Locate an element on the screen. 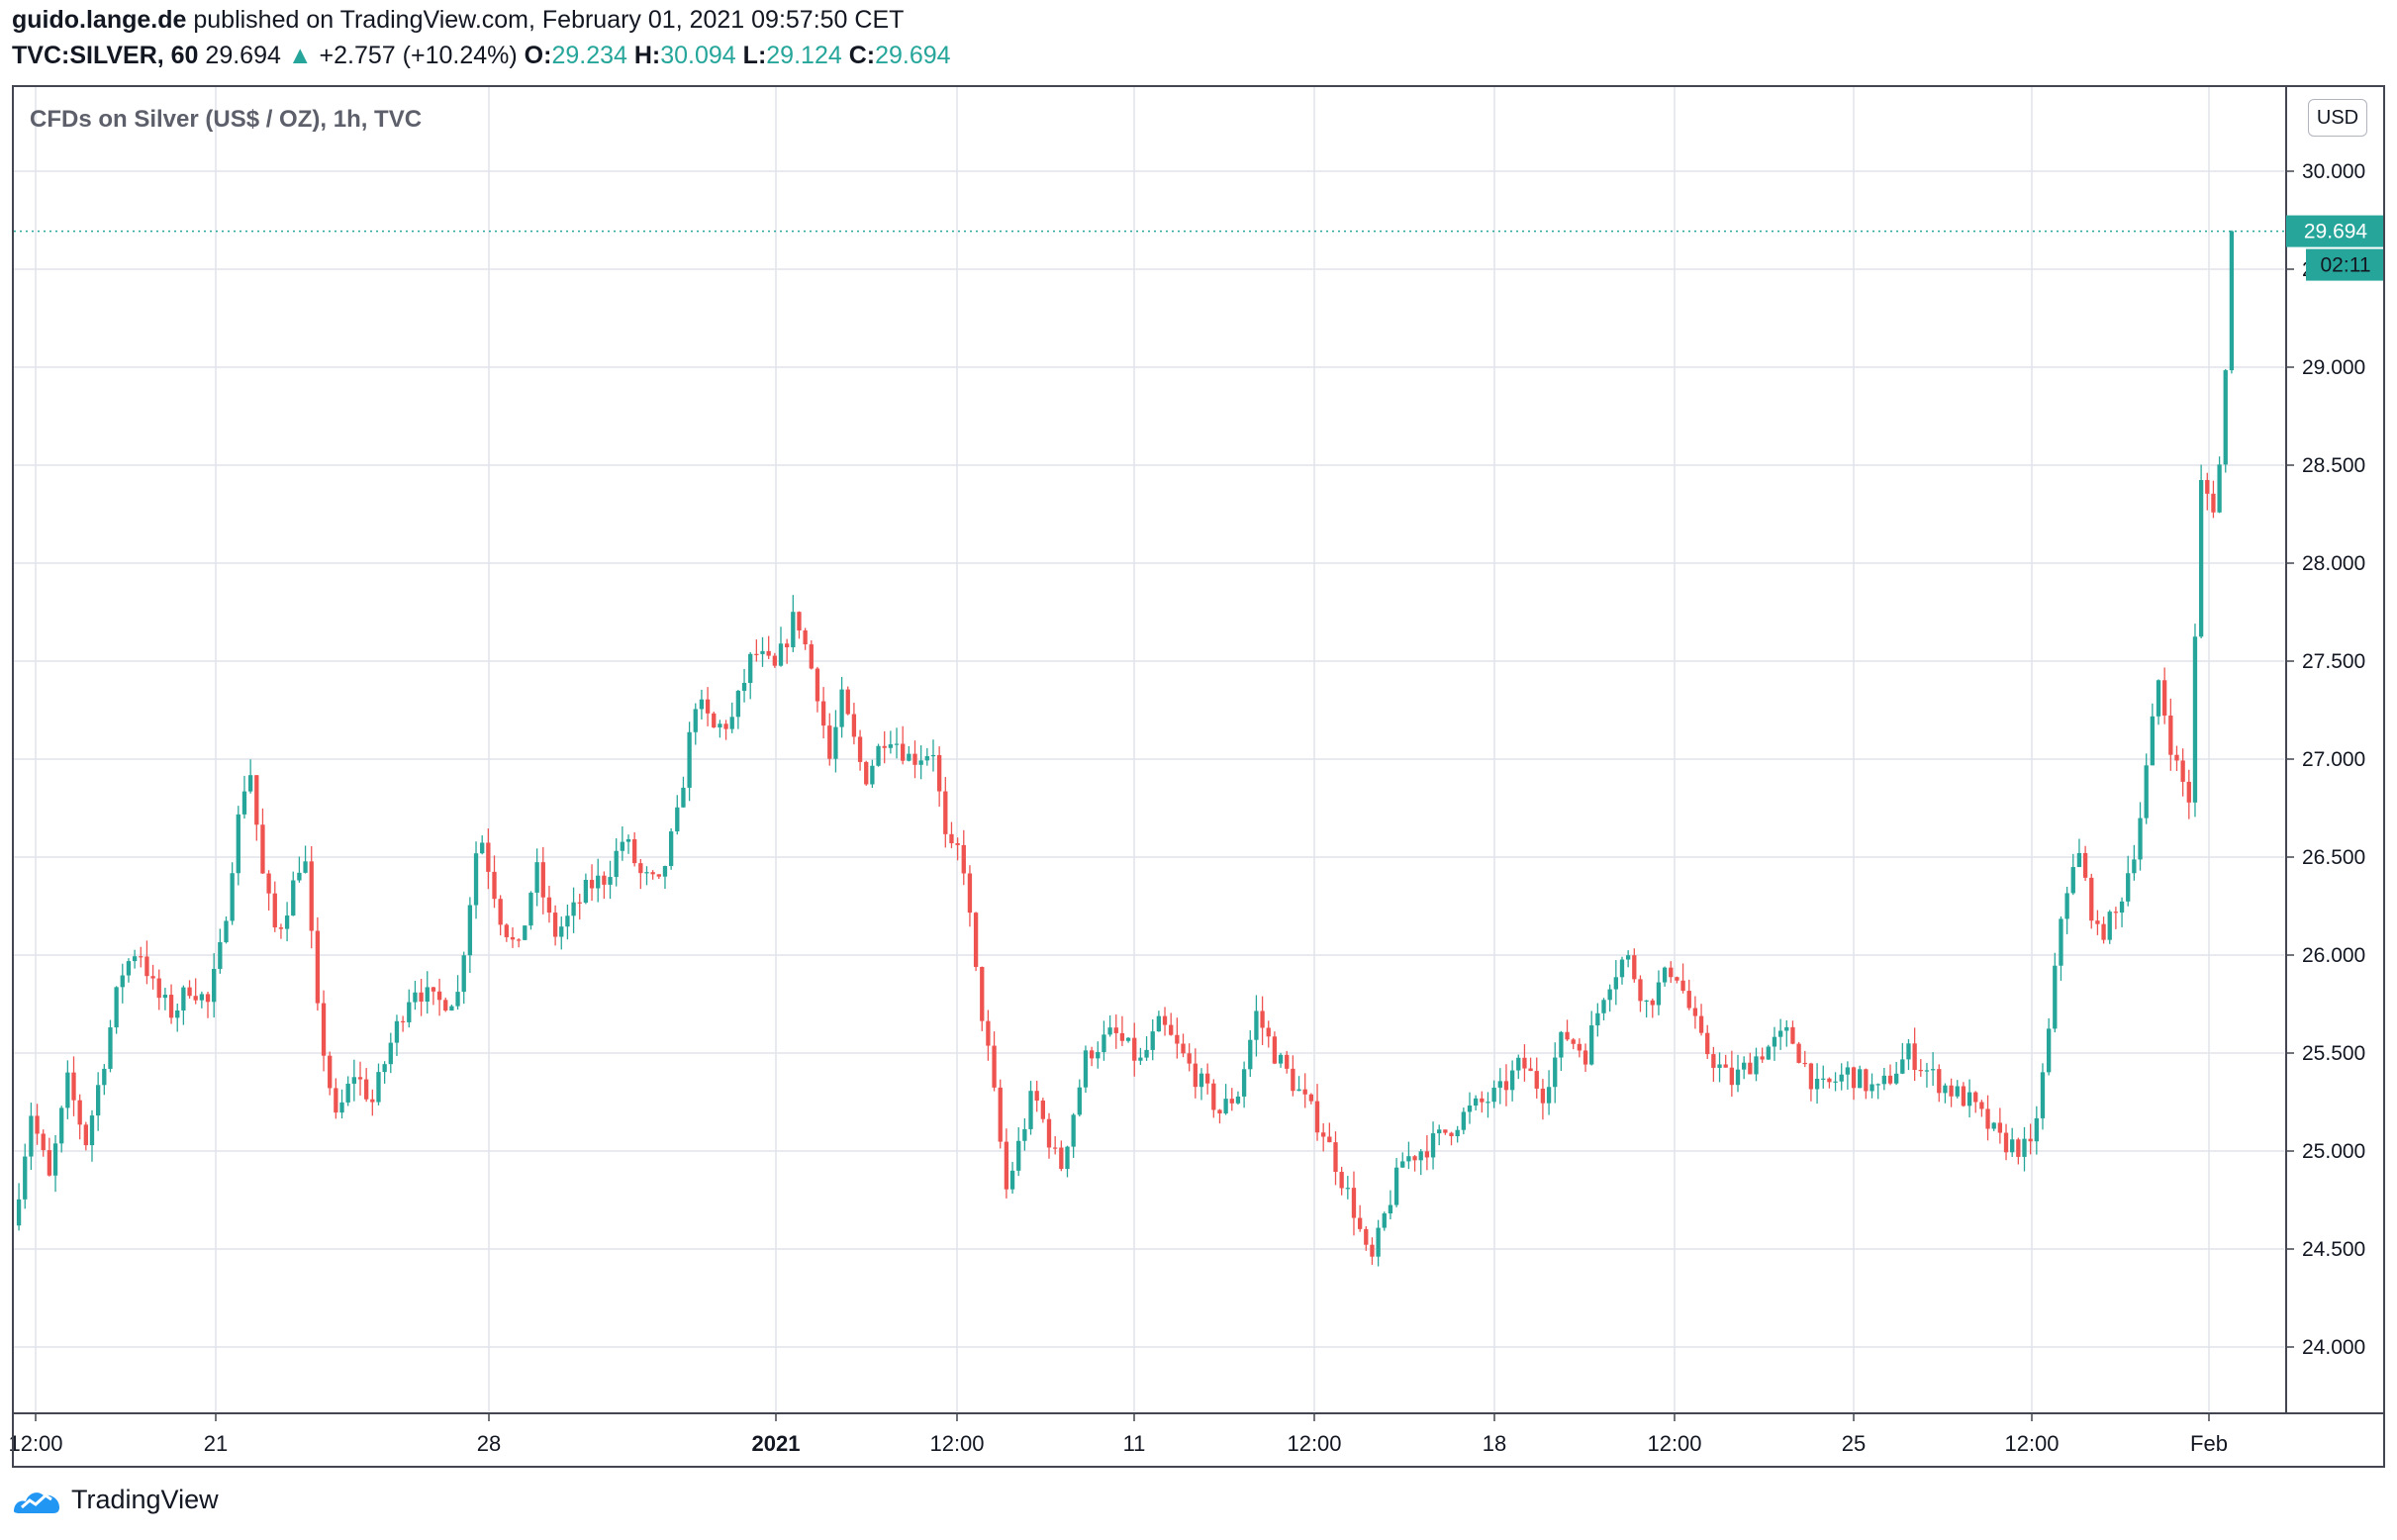 Image resolution: width=2397 pixels, height=1540 pixels. y-tick-label: 27.000 is located at coordinates (2334, 759).